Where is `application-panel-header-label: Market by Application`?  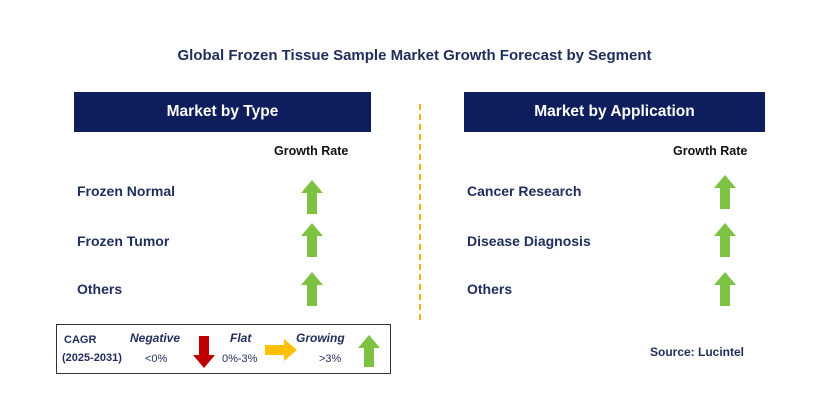 application-panel-header-label: Market by Application is located at coordinates (614, 111).